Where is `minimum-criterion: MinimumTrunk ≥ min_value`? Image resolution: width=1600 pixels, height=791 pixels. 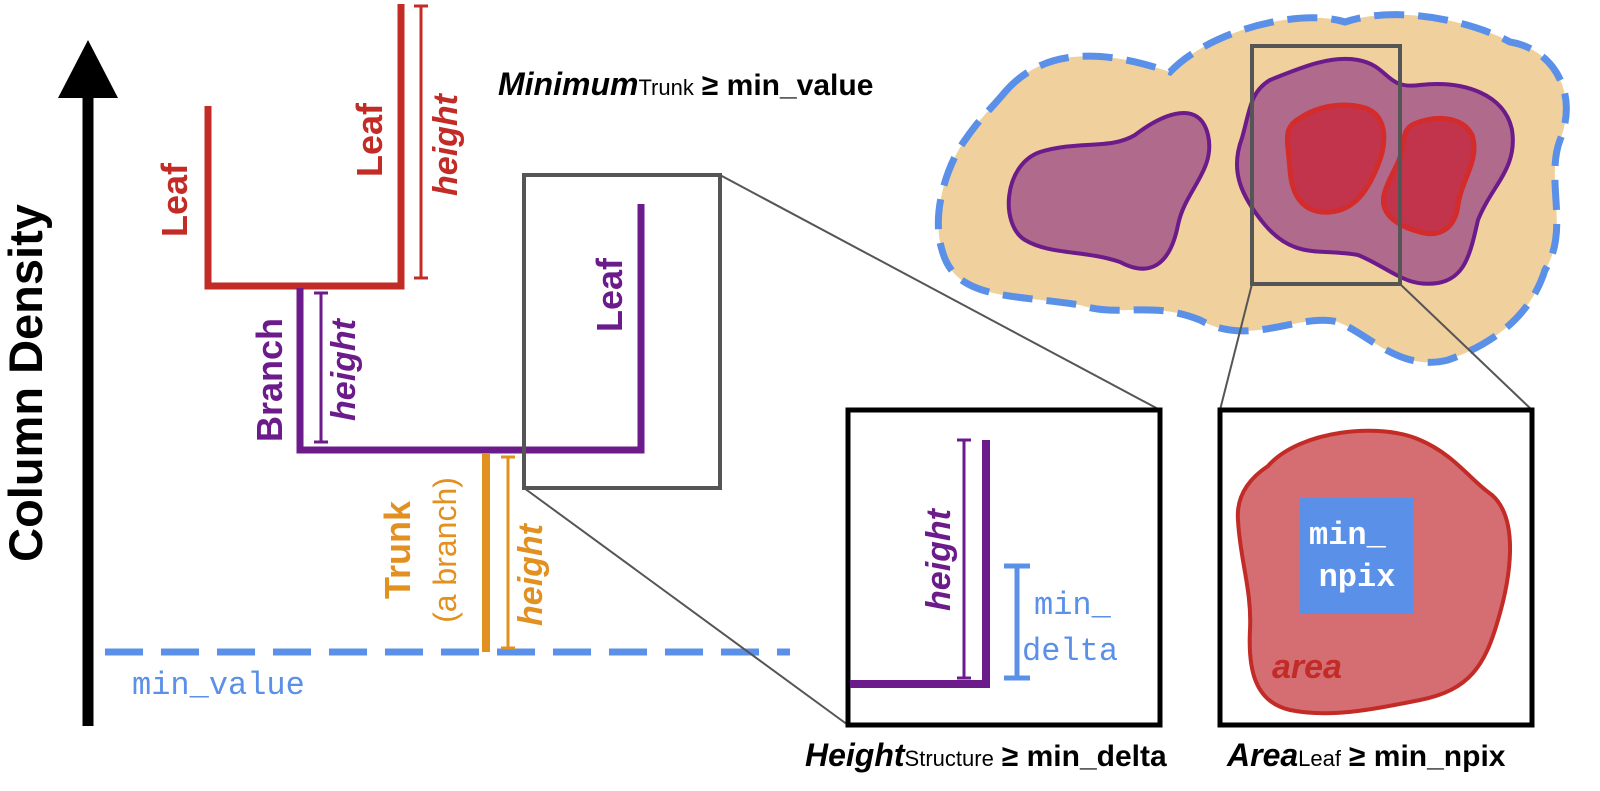
minimum-criterion: MinimumTrunk ≥ min_value is located at coordinates (685, 84).